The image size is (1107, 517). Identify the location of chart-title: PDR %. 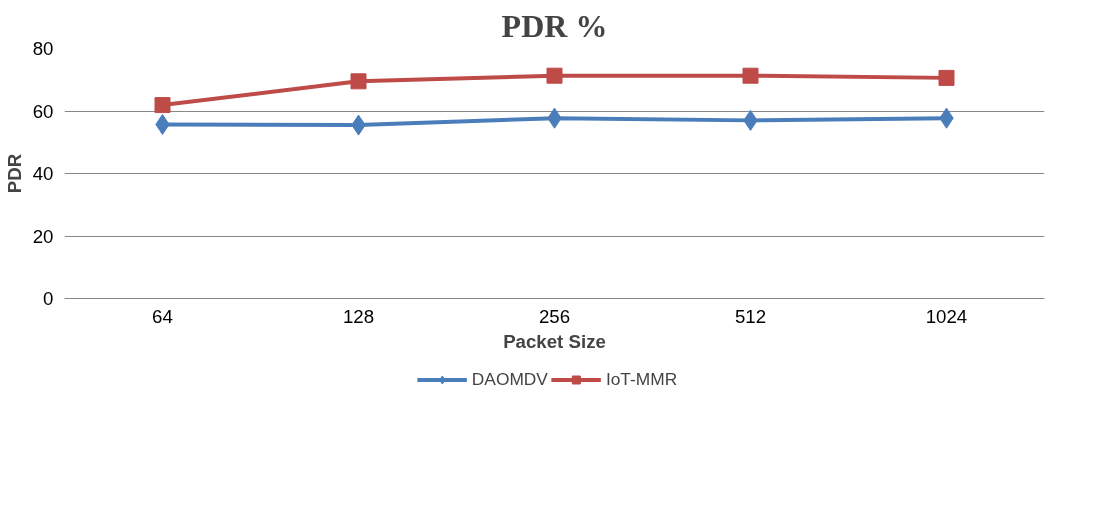
(554, 25).